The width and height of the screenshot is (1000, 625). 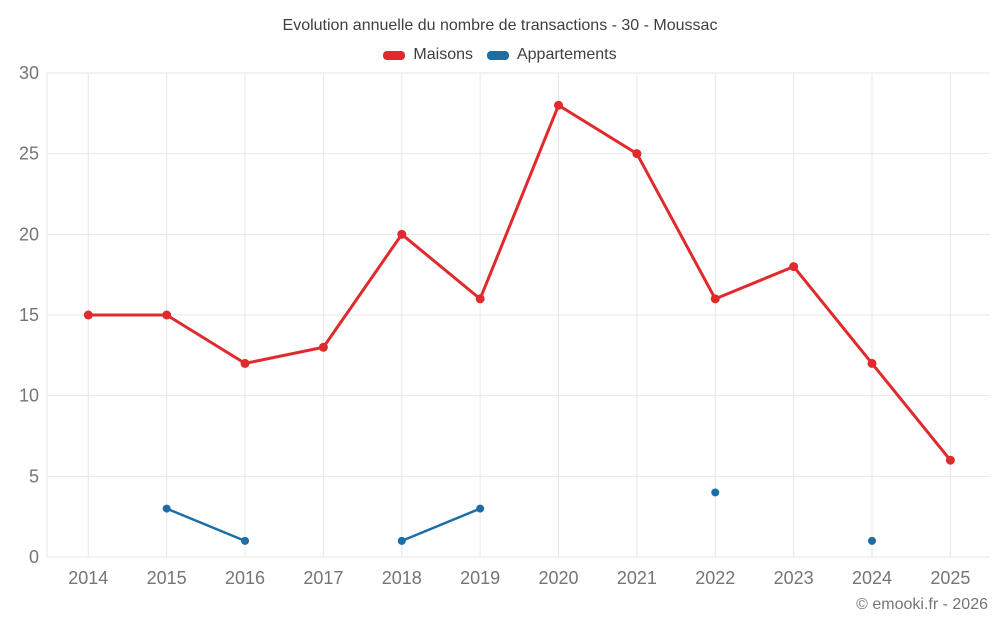 I want to click on data-point-appartements-2019, so click(x=480, y=508).